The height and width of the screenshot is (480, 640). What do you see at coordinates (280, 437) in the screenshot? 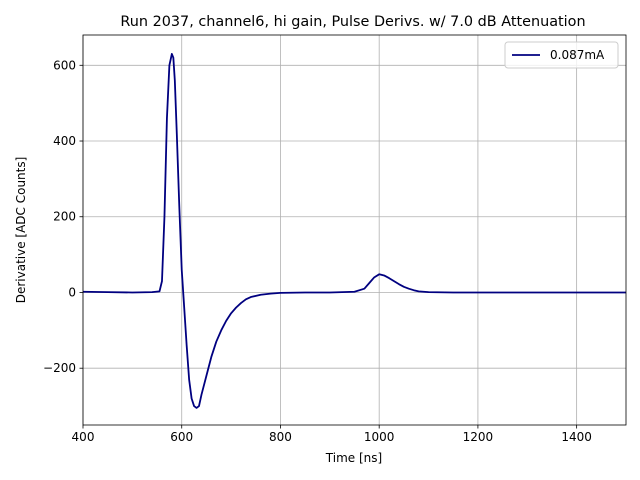
I see `x-tick-label: 800` at bounding box center [280, 437].